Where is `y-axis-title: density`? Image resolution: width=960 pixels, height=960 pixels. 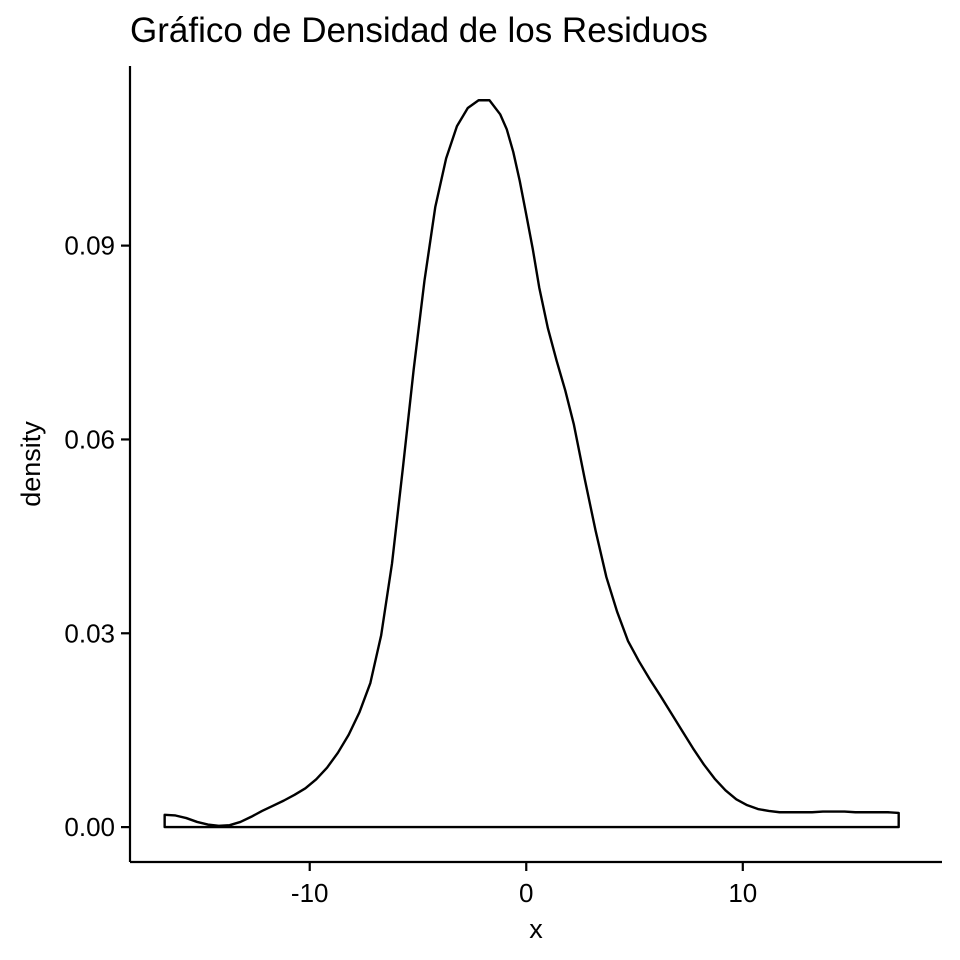 y-axis-title: density is located at coordinates (31, 464).